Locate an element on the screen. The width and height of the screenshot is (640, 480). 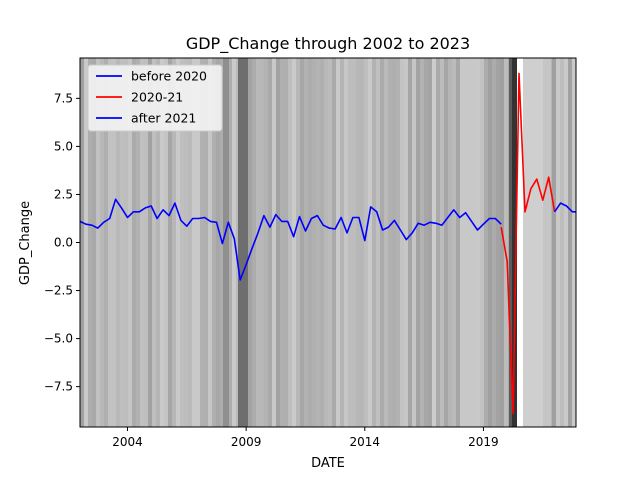
x-tick-label: 2009 is located at coordinates (246, 442).